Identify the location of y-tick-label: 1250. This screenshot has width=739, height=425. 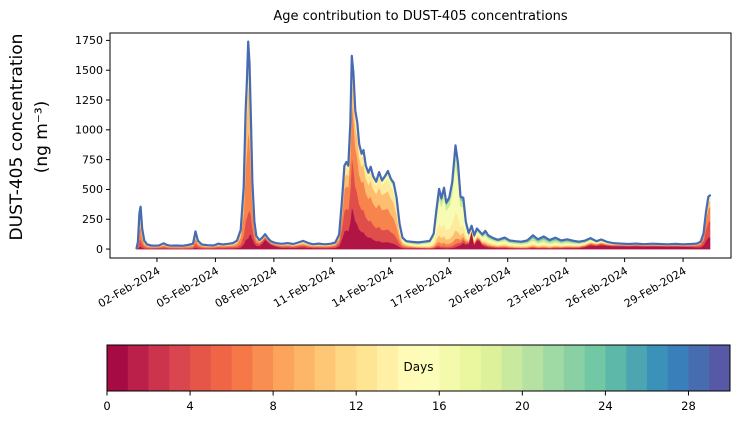
(89, 100).